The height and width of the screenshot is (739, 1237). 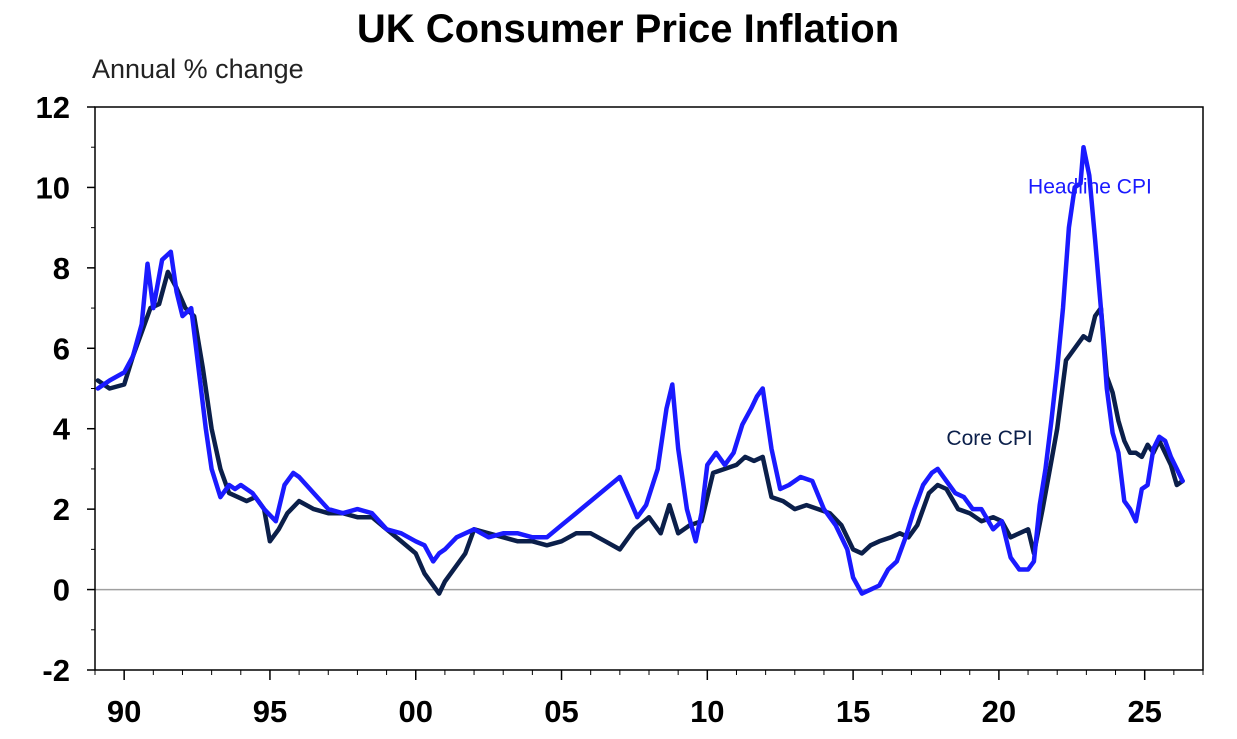 What do you see at coordinates (62, 429) in the screenshot?
I see `y-tick-label: 4` at bounding box center [62, 429].